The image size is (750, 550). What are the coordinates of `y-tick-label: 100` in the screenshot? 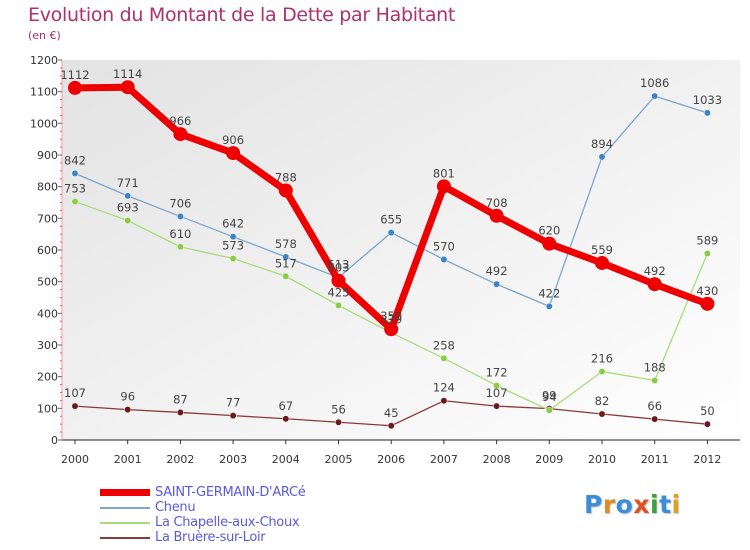 It's located at (47, 408).